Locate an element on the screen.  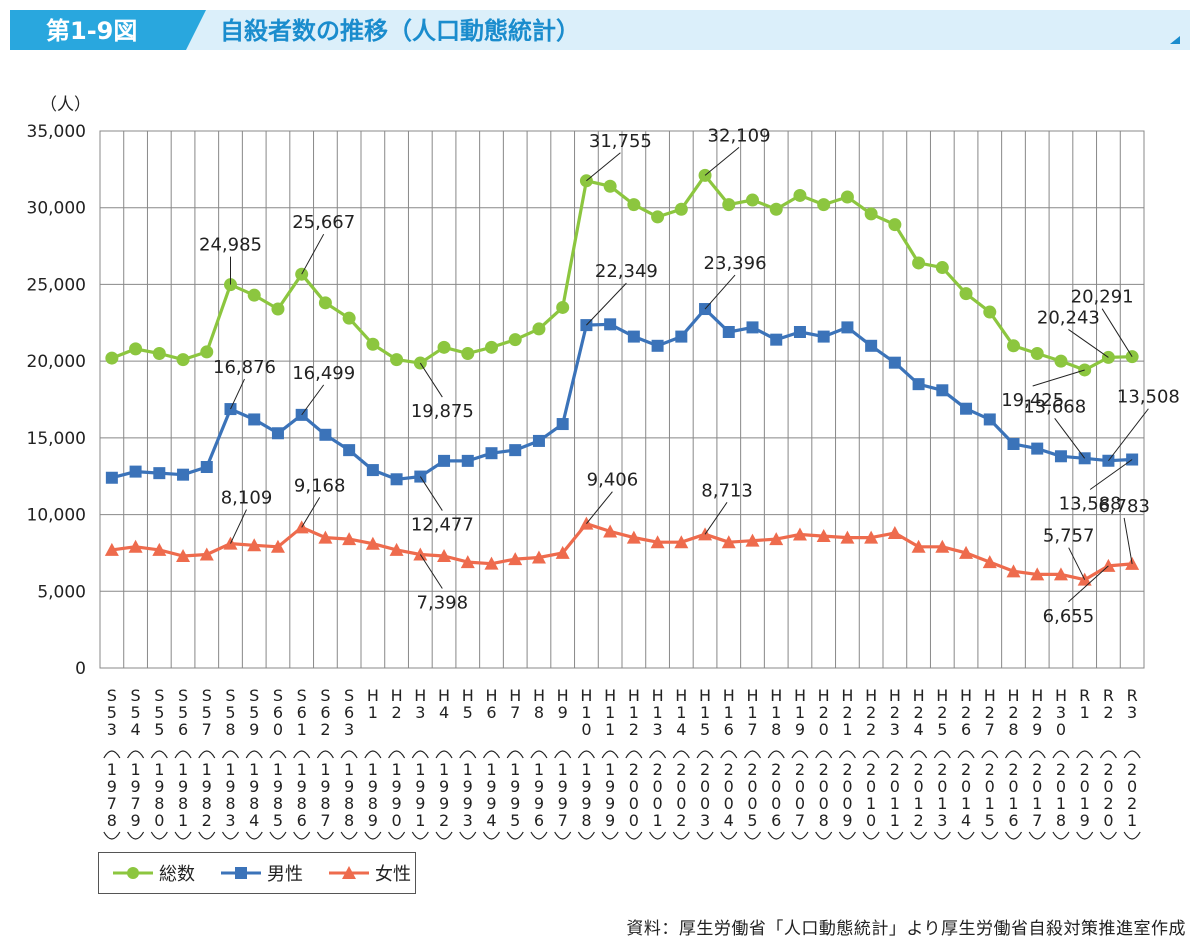
data-label-text: 31,755 is located at coordinates (620, 141).